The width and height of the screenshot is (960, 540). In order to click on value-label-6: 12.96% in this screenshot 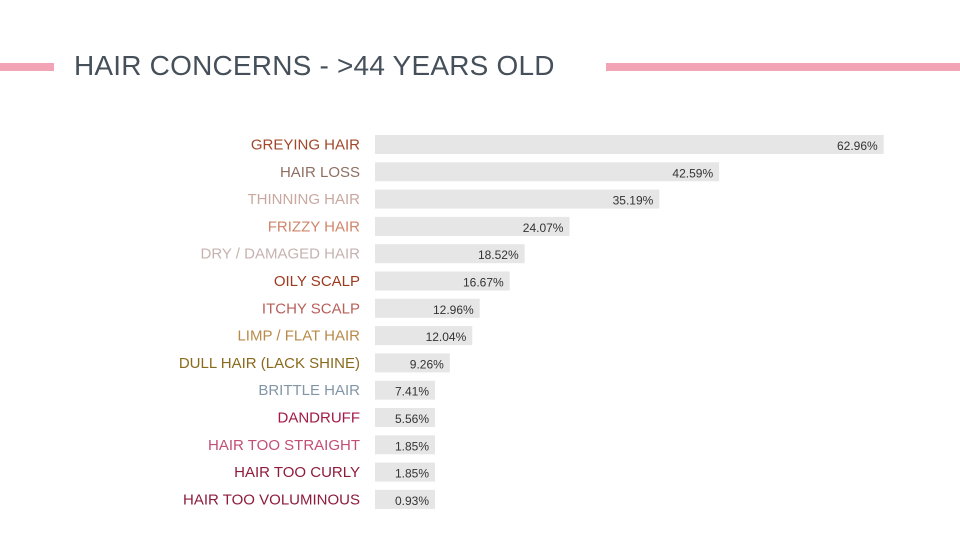, I will do `click(453, 310)`.